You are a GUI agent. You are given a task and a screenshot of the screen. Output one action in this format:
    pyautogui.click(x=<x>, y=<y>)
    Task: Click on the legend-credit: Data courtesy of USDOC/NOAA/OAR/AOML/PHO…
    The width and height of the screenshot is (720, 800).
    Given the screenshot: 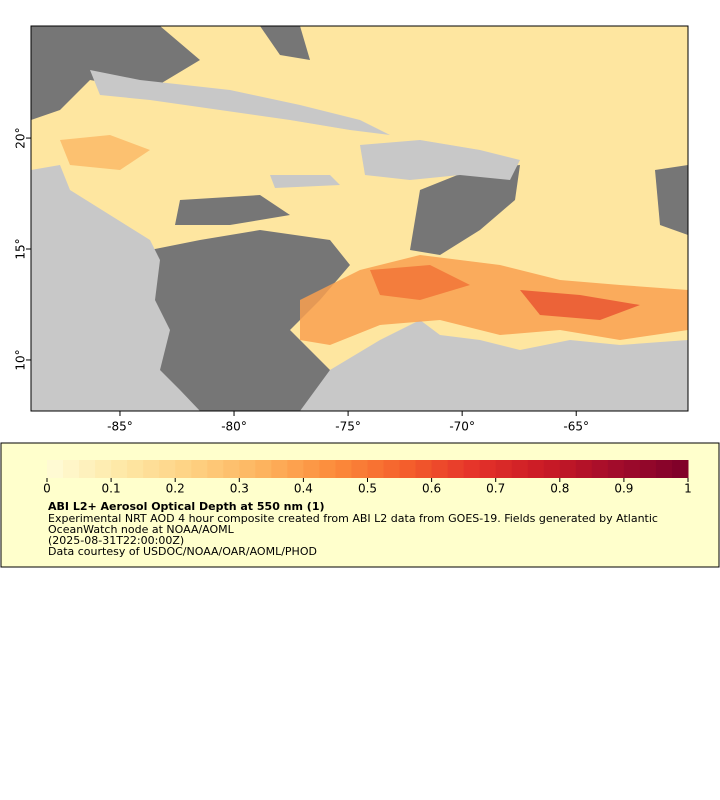 What is the action you would take?
    pyautogui.click(x=182, y=551)
    